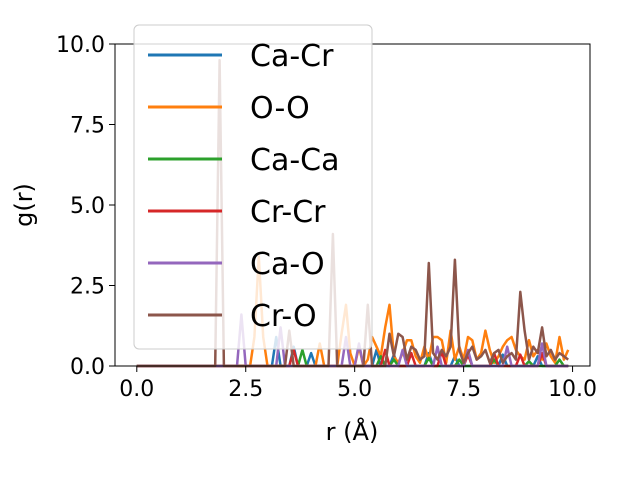 The width and height of the screenshot is (640, 480). Describe the element at coordinates (24, 205) in the screenshot. I see `y-axis-label: g(r)` at that location.